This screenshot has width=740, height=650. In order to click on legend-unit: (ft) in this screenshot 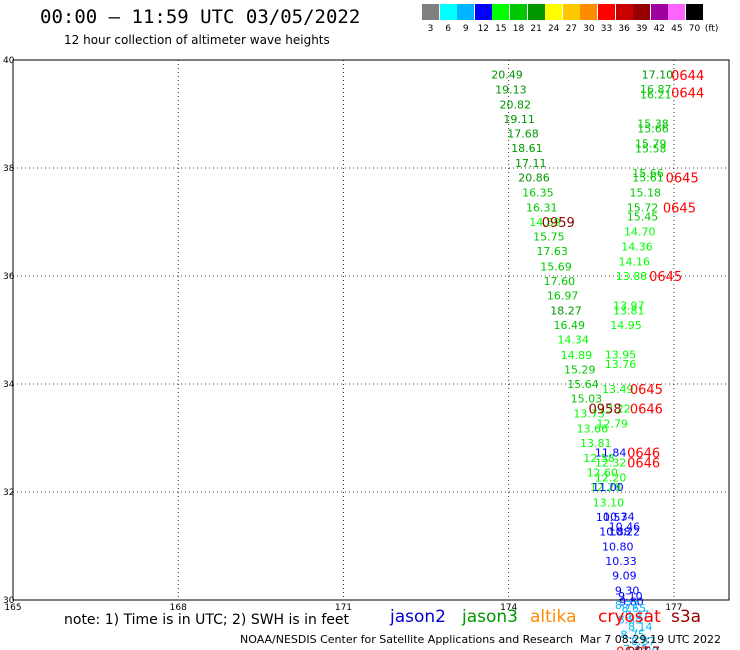, I will do `click(711, 29)`.